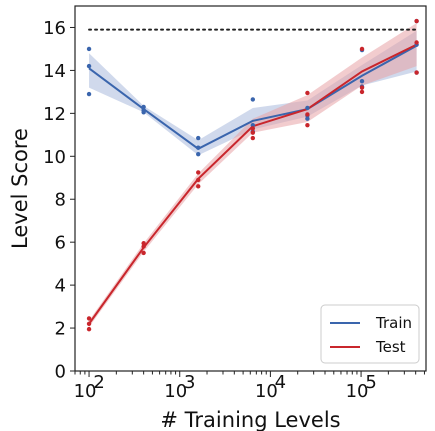 The width and height of the screenshot is (435, 431). What do you see at coordinates (54, 71) in the screenshot?
I see `y-tick-label: 14` at bounding box center [54, 71].